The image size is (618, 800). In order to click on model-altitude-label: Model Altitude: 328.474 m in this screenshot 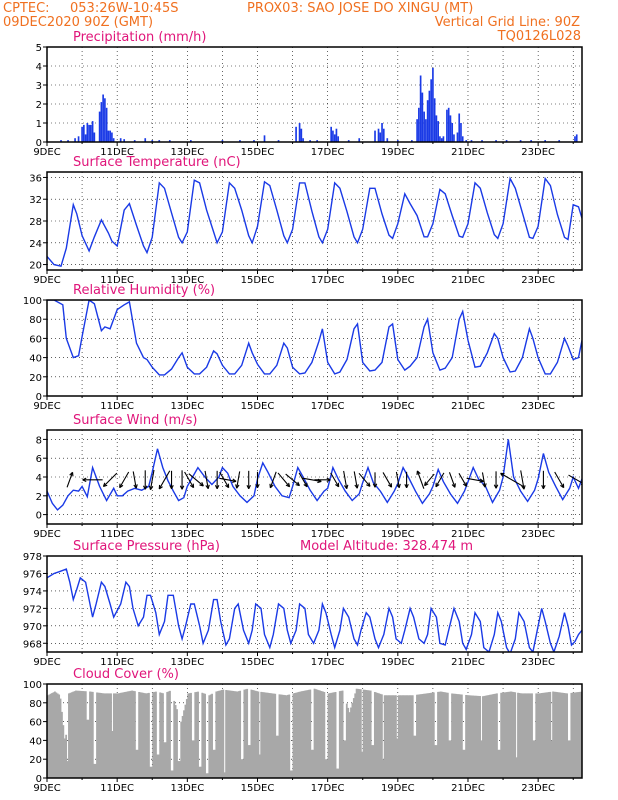, I will do `click(386, 546)`.